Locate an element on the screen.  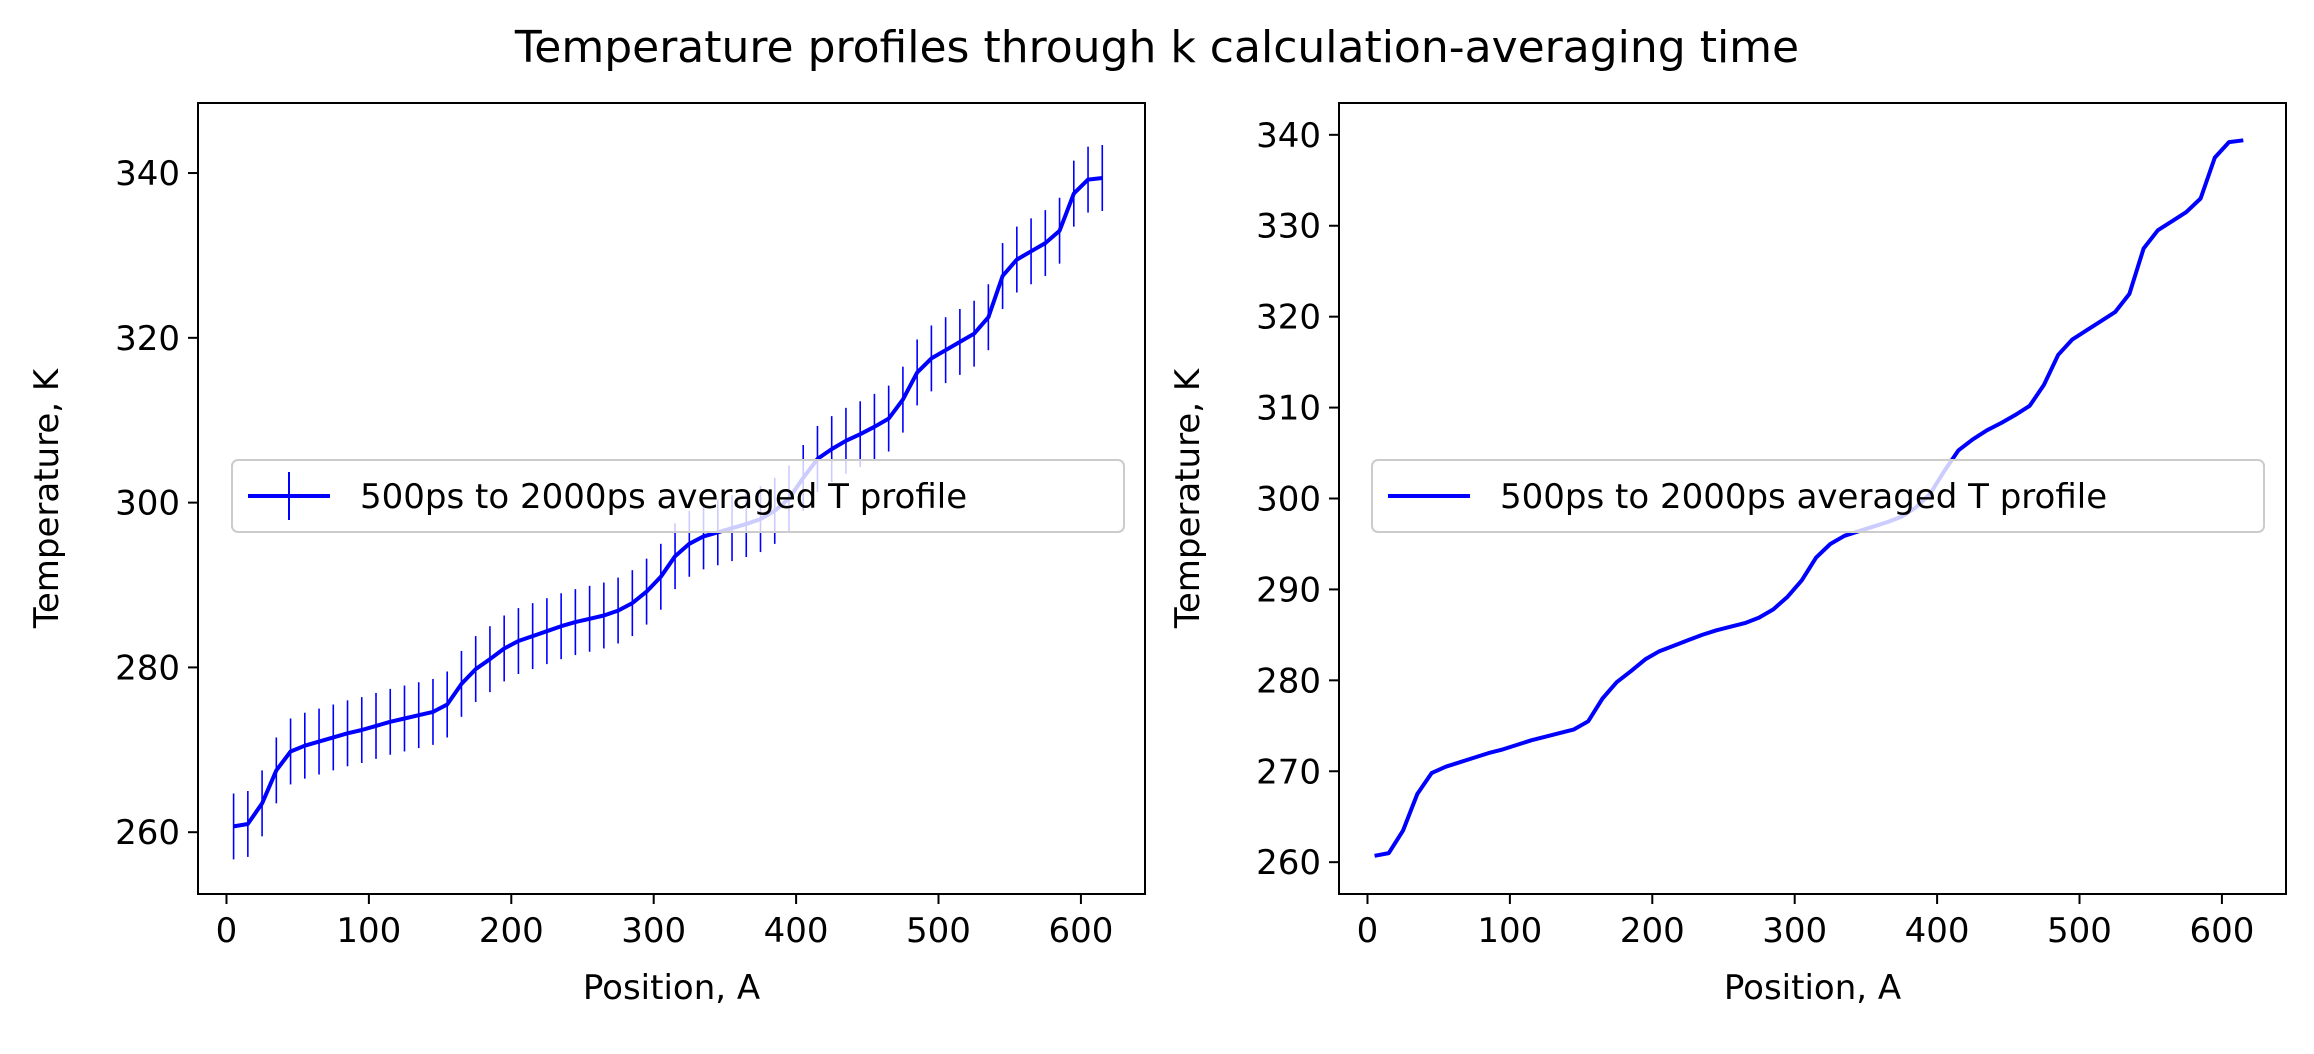
y-tick-label: 310 is located at coordinates (1288, 409).